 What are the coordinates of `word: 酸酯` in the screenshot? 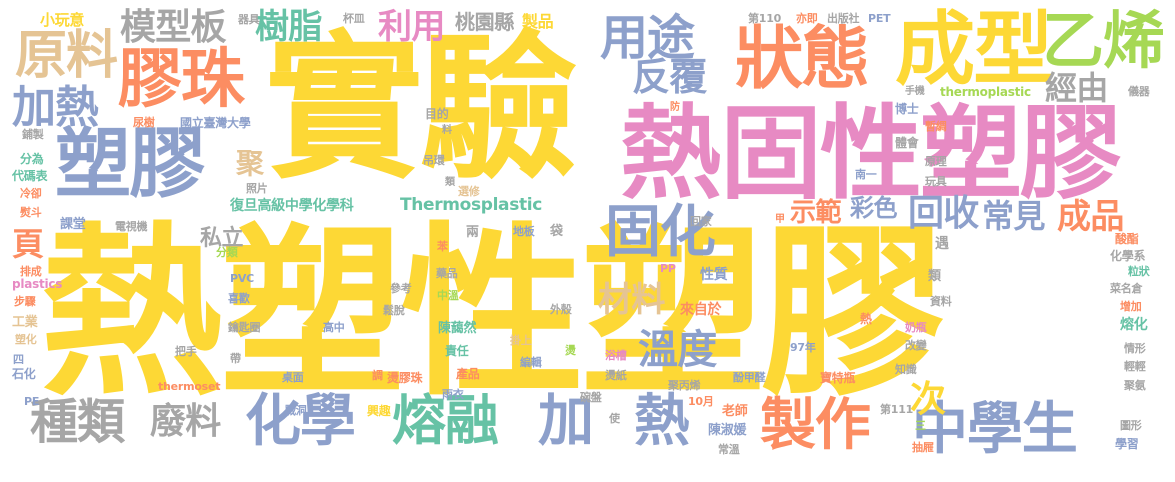 It's located at (1127, 239).